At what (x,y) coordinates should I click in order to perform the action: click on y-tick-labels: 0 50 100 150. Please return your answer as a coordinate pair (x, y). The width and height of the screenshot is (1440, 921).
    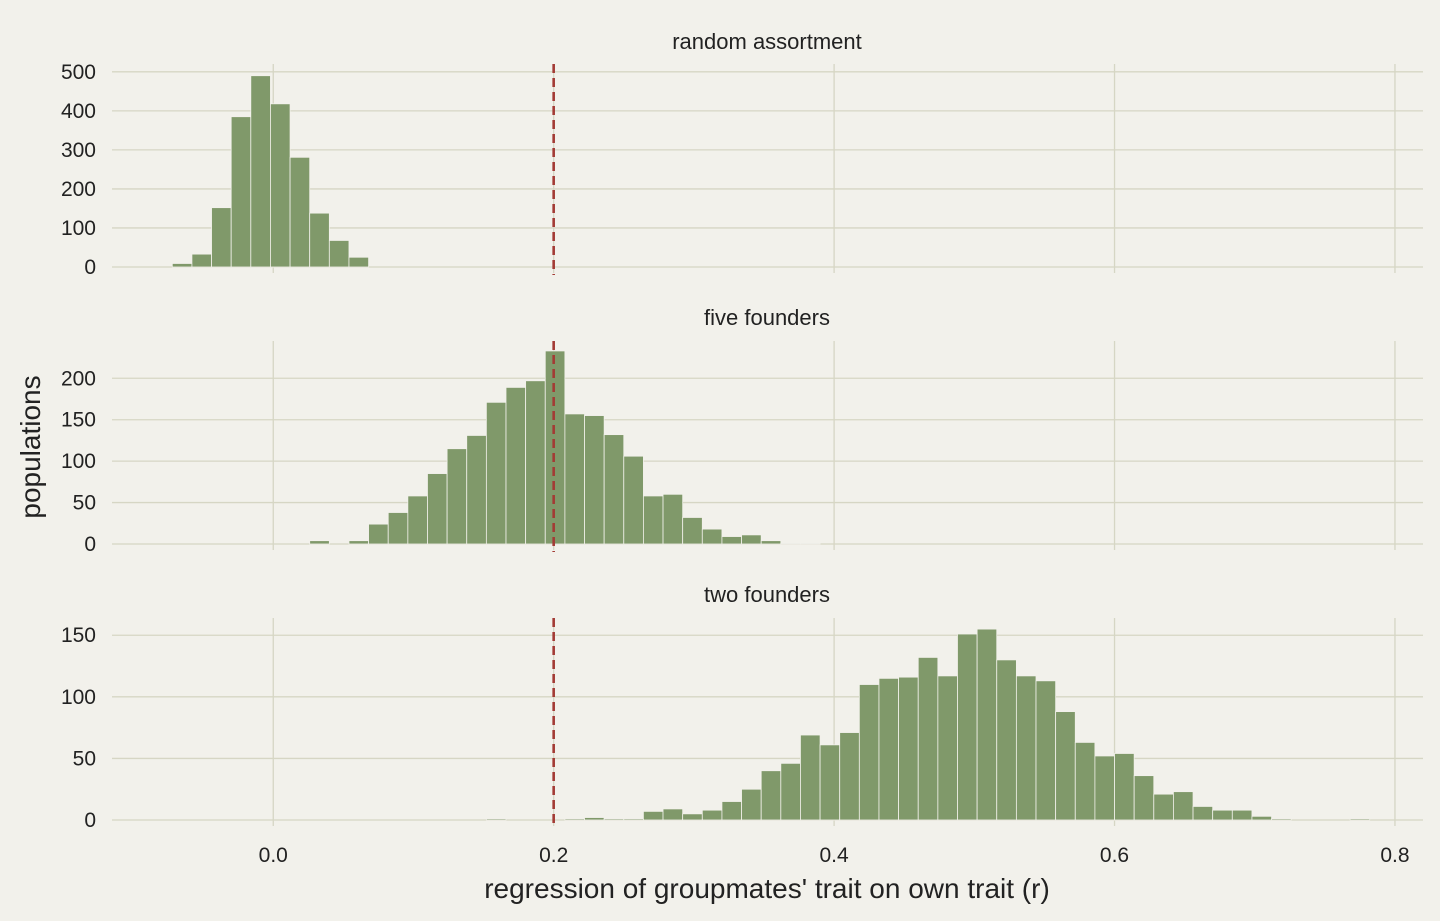
    Looking at the image, I should click on (78, 728).